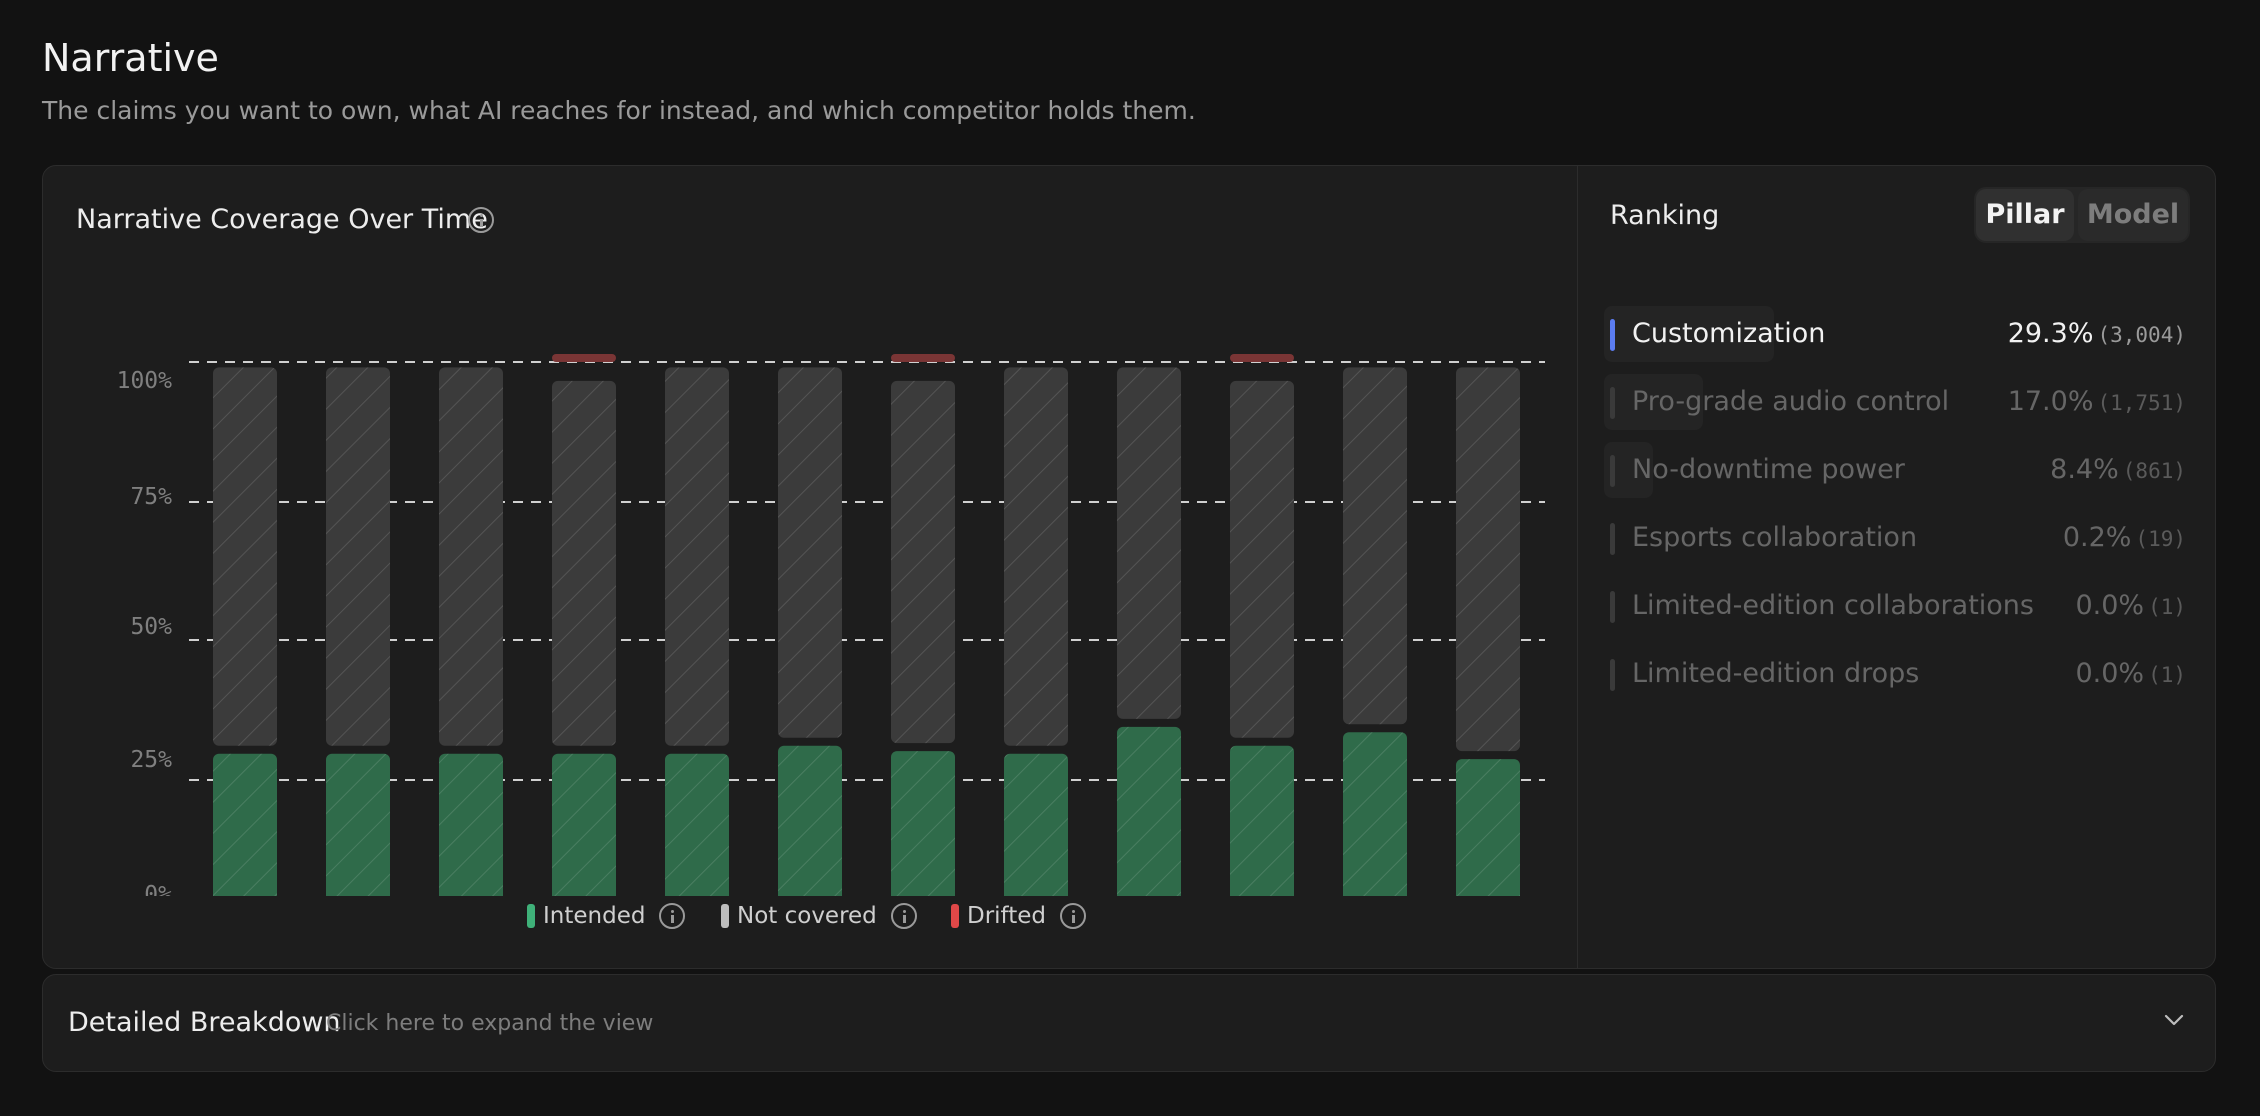 Image resolution: width=2260 pixels, height=1116 pixels. I want to click on ranking-label: No-downtime power, so click(1768, 469).